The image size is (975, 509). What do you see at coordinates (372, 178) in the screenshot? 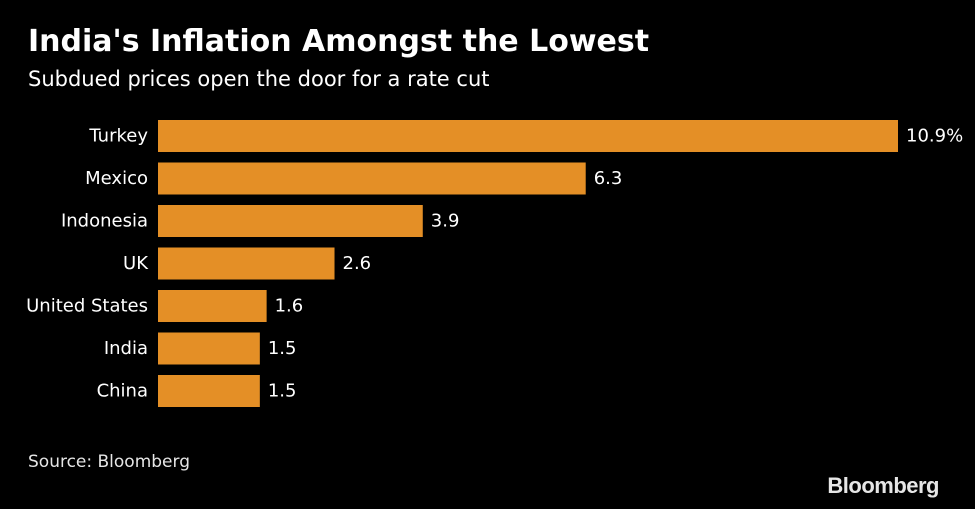
I see `bar-mexico` at bounding box center [372, 178].